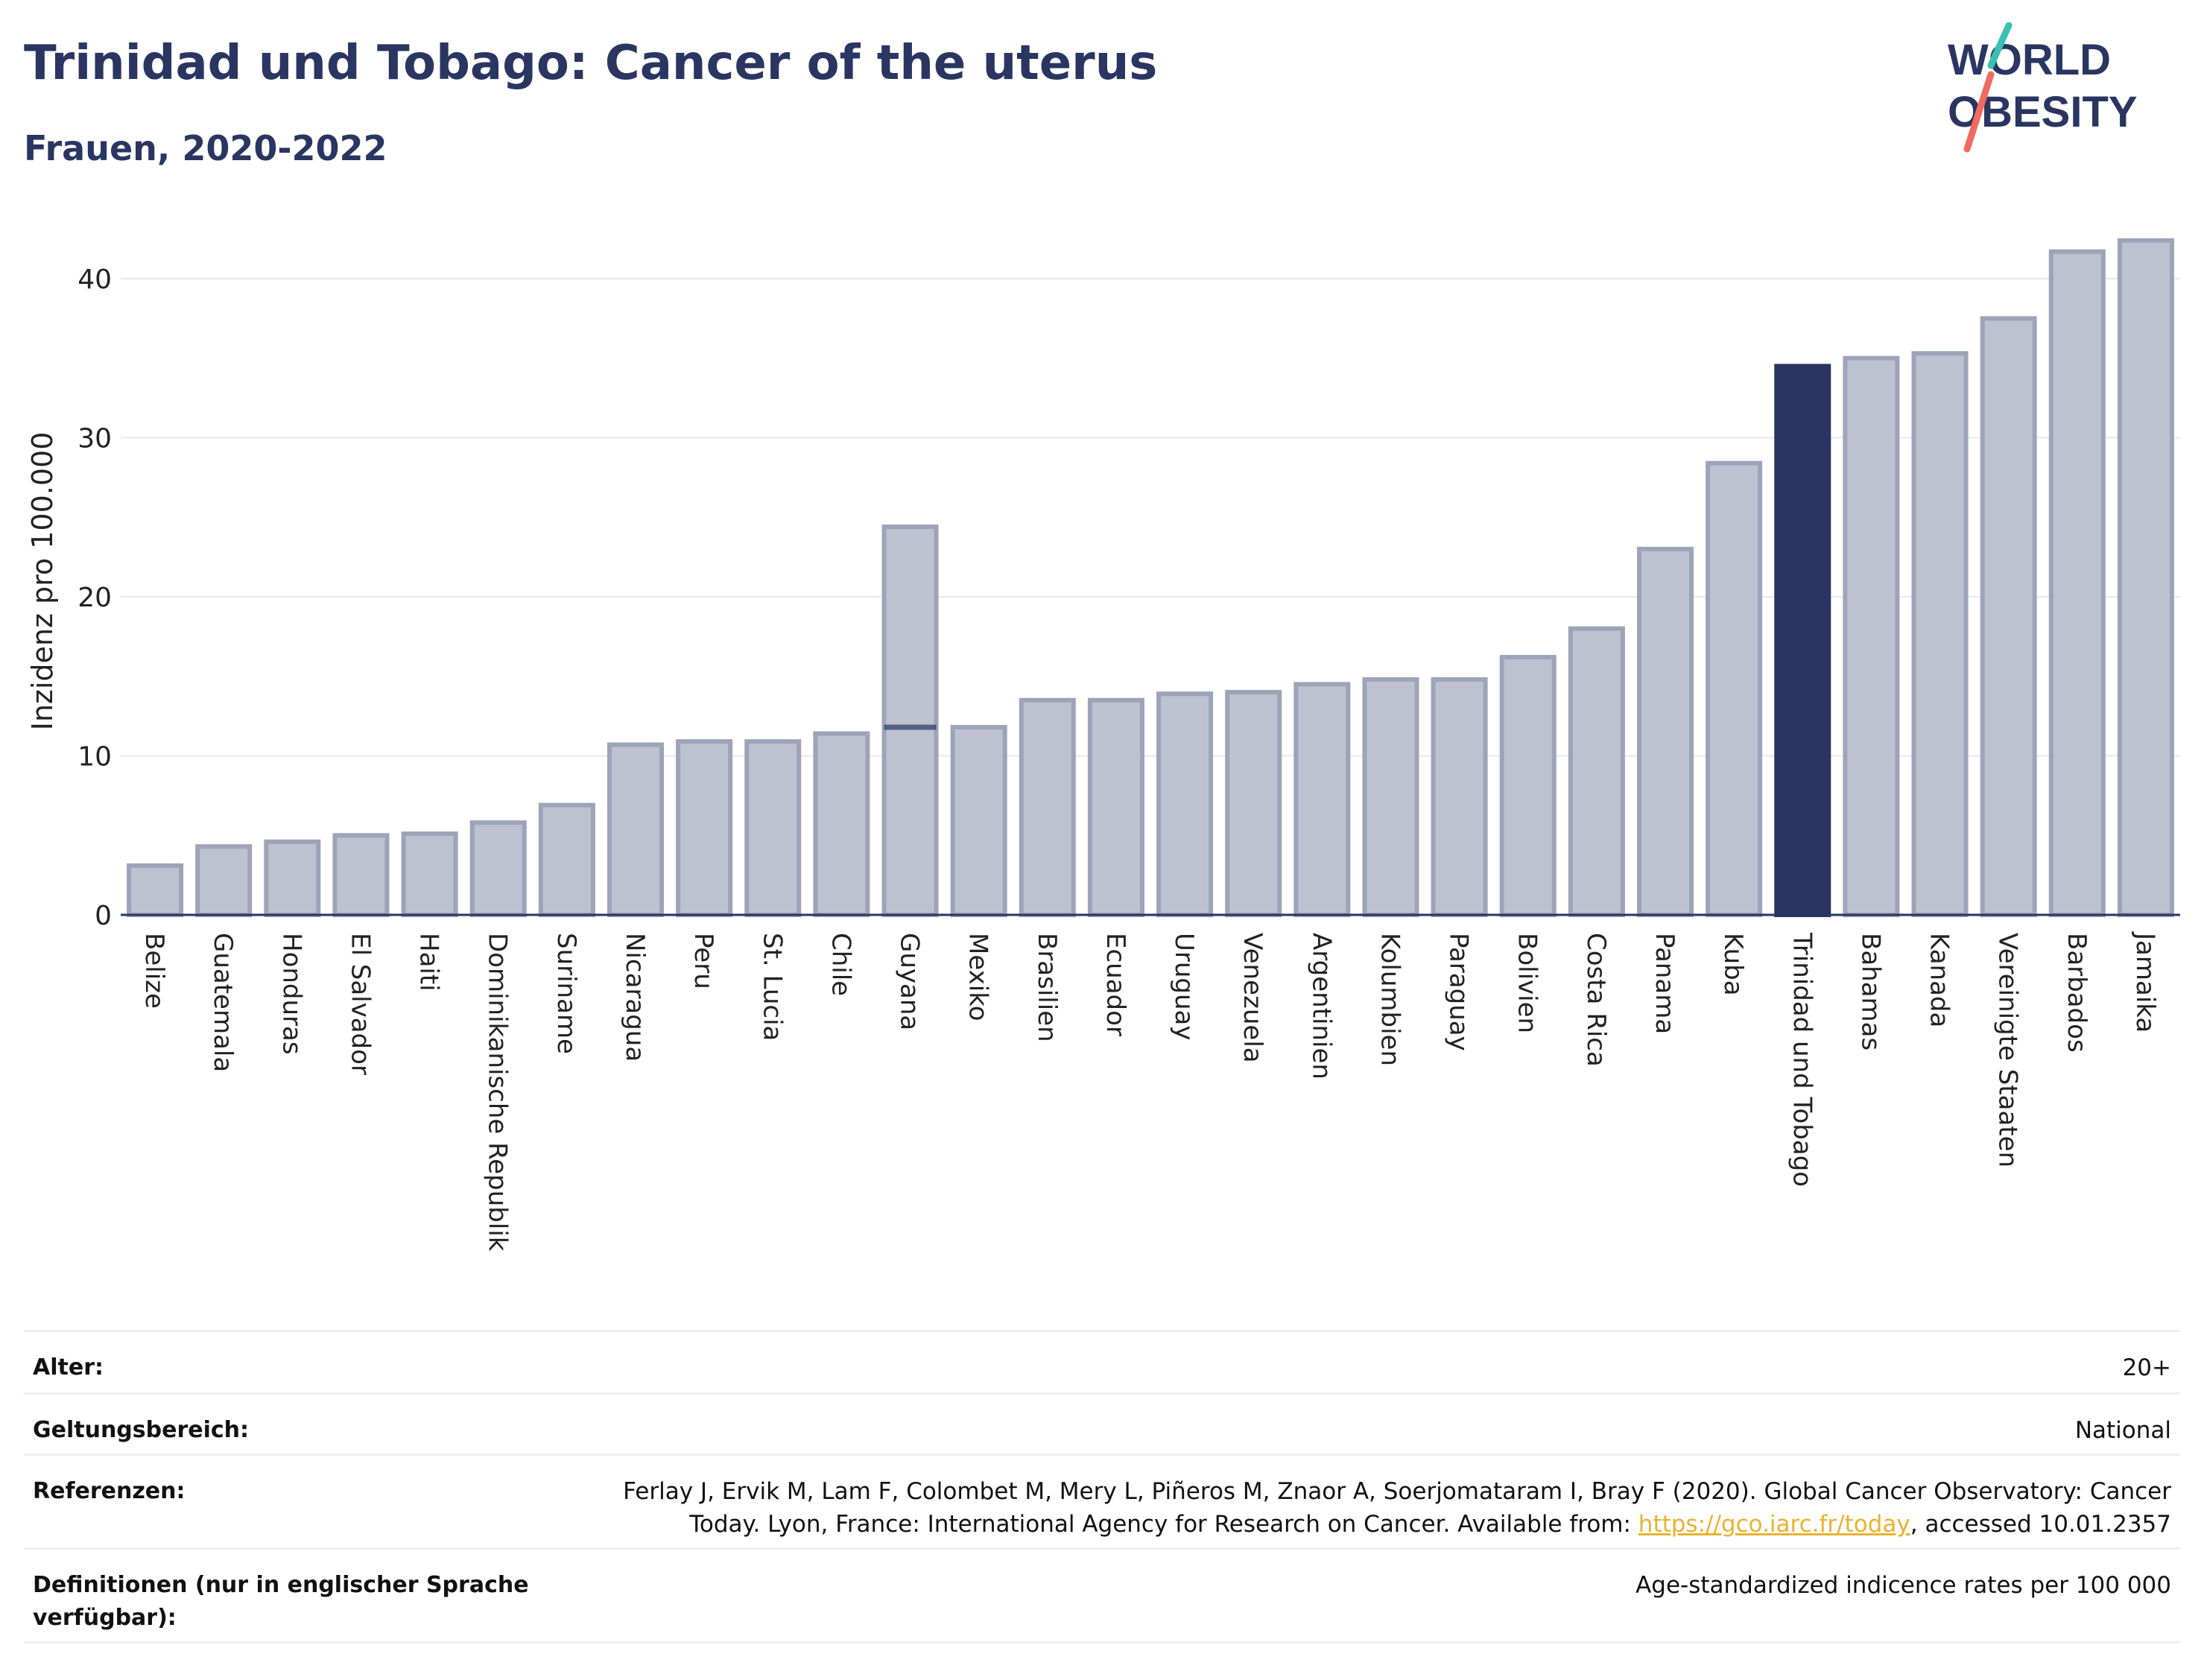 The width and height of the screenshot is (2204, 1680). I want to click on y-axis-ticks: 0 10 20 30 40, so click(94, 597).